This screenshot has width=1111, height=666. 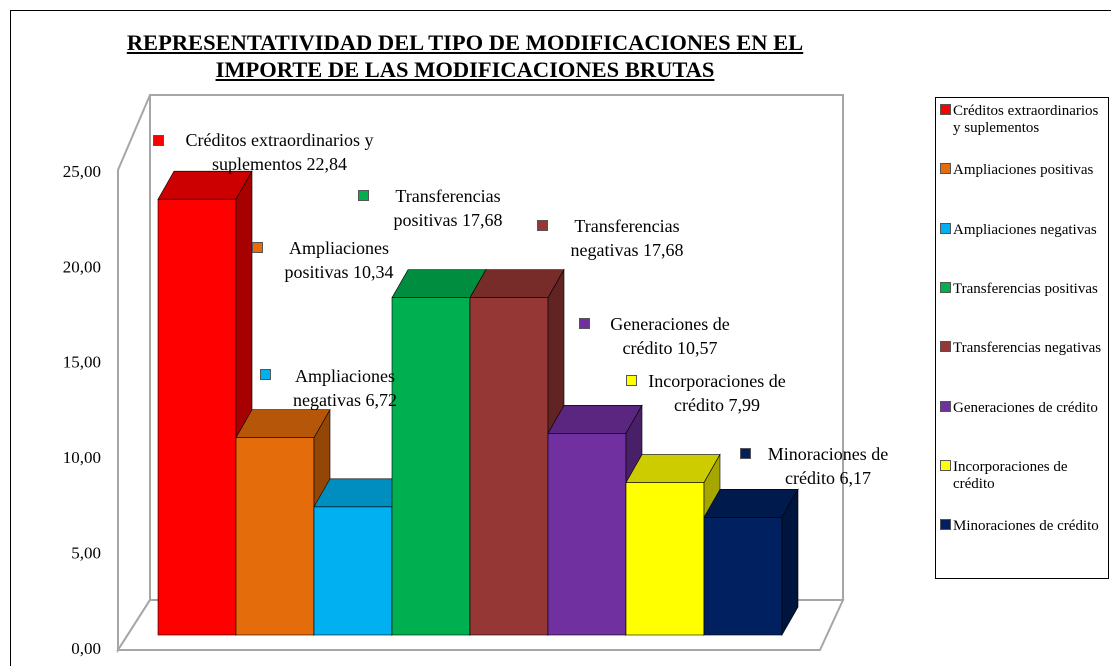 I want to click on data-label-name: Transferencias negativas, so click(x=625, y=238).